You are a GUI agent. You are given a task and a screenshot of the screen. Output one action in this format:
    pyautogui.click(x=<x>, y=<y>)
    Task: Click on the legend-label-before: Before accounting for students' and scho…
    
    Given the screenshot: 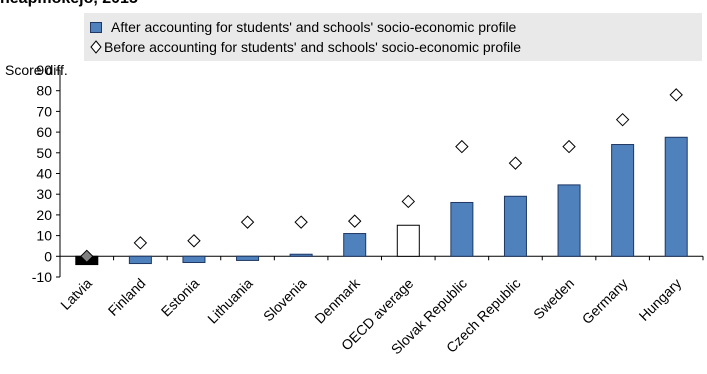 What is the action you would take?
    pyautogui.click(x=313, y=47)
    